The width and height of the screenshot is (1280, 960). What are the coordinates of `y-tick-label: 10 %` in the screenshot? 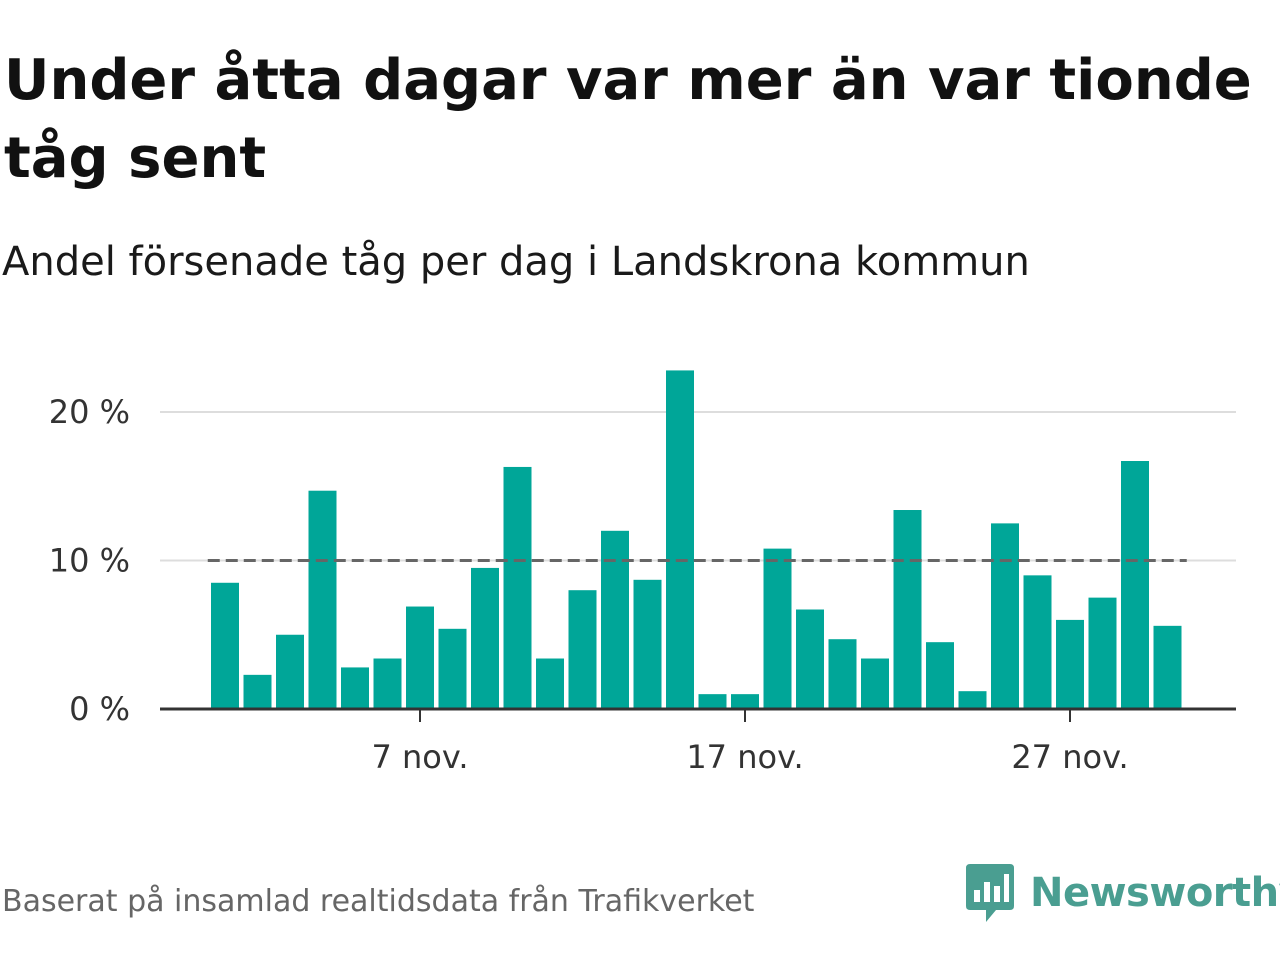 It's located at (89, 561).